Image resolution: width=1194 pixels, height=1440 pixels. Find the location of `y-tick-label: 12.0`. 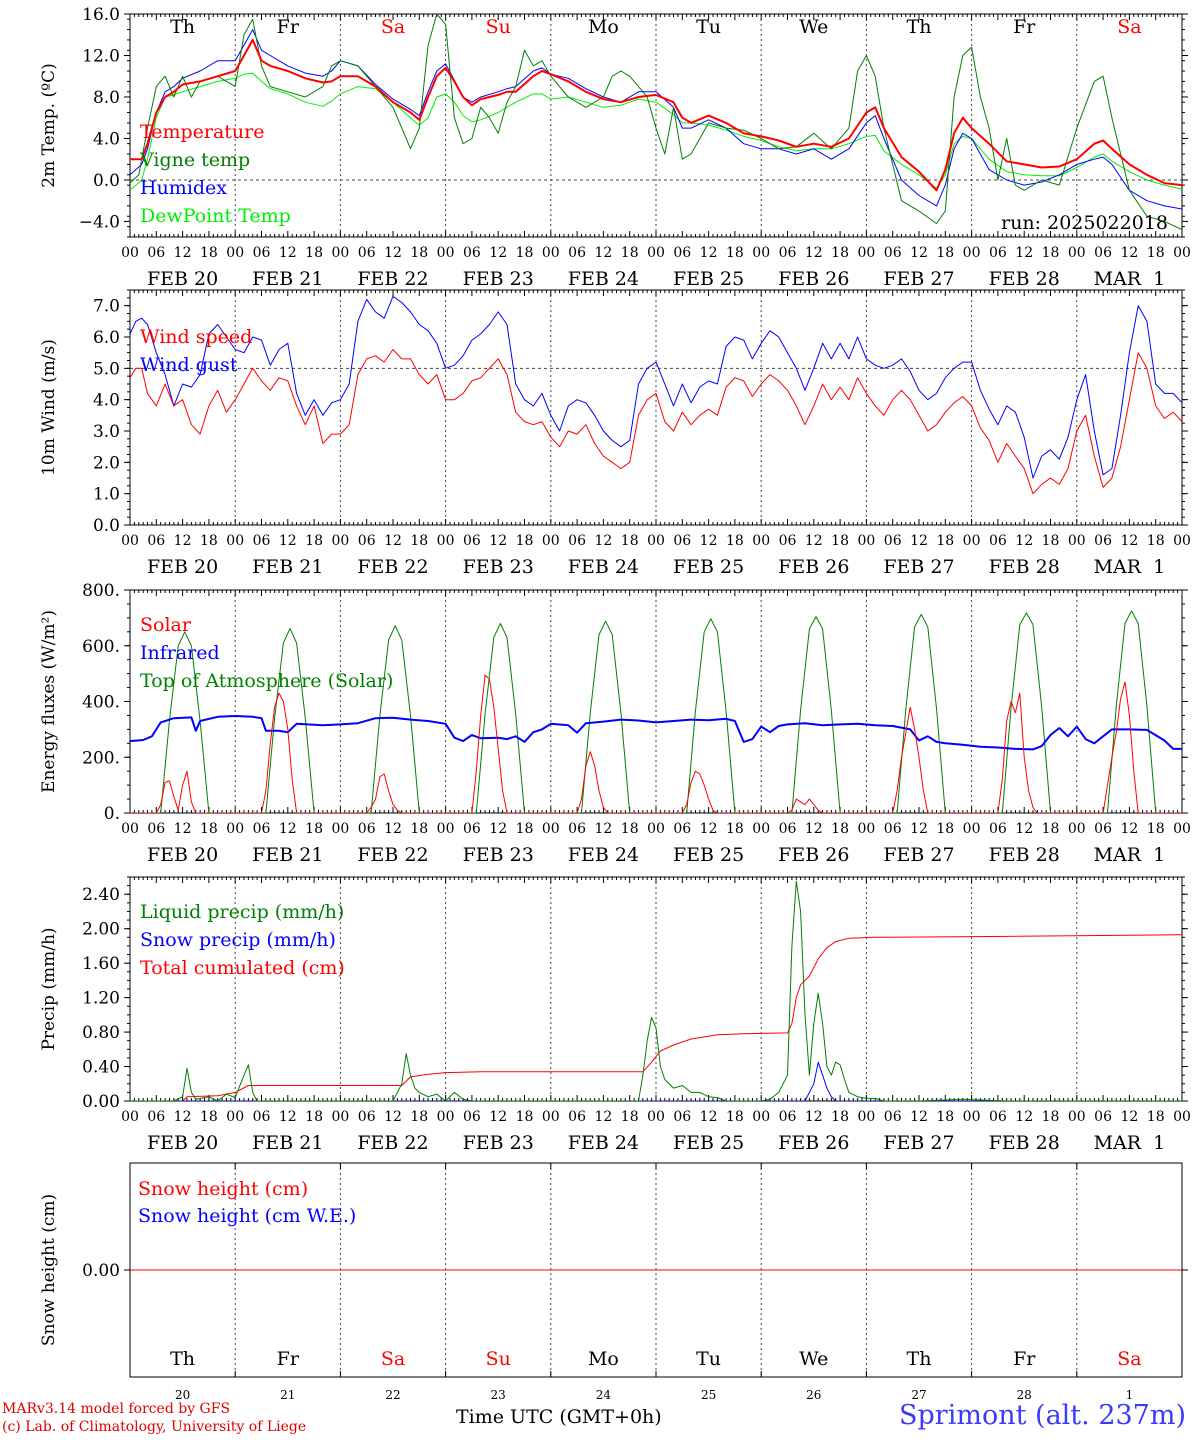

y-tick-label: 12.0 is located at coordinates (101, 56).